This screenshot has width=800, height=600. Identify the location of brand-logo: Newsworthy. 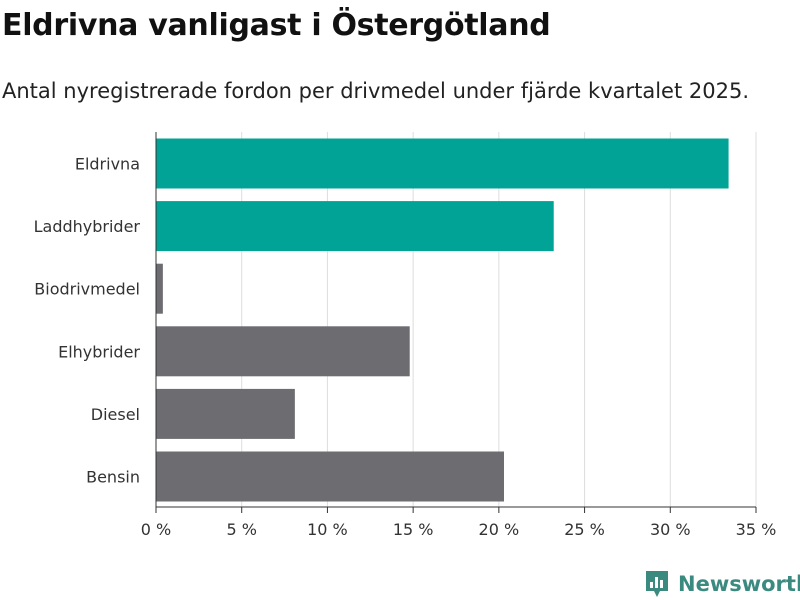
(722, 584).